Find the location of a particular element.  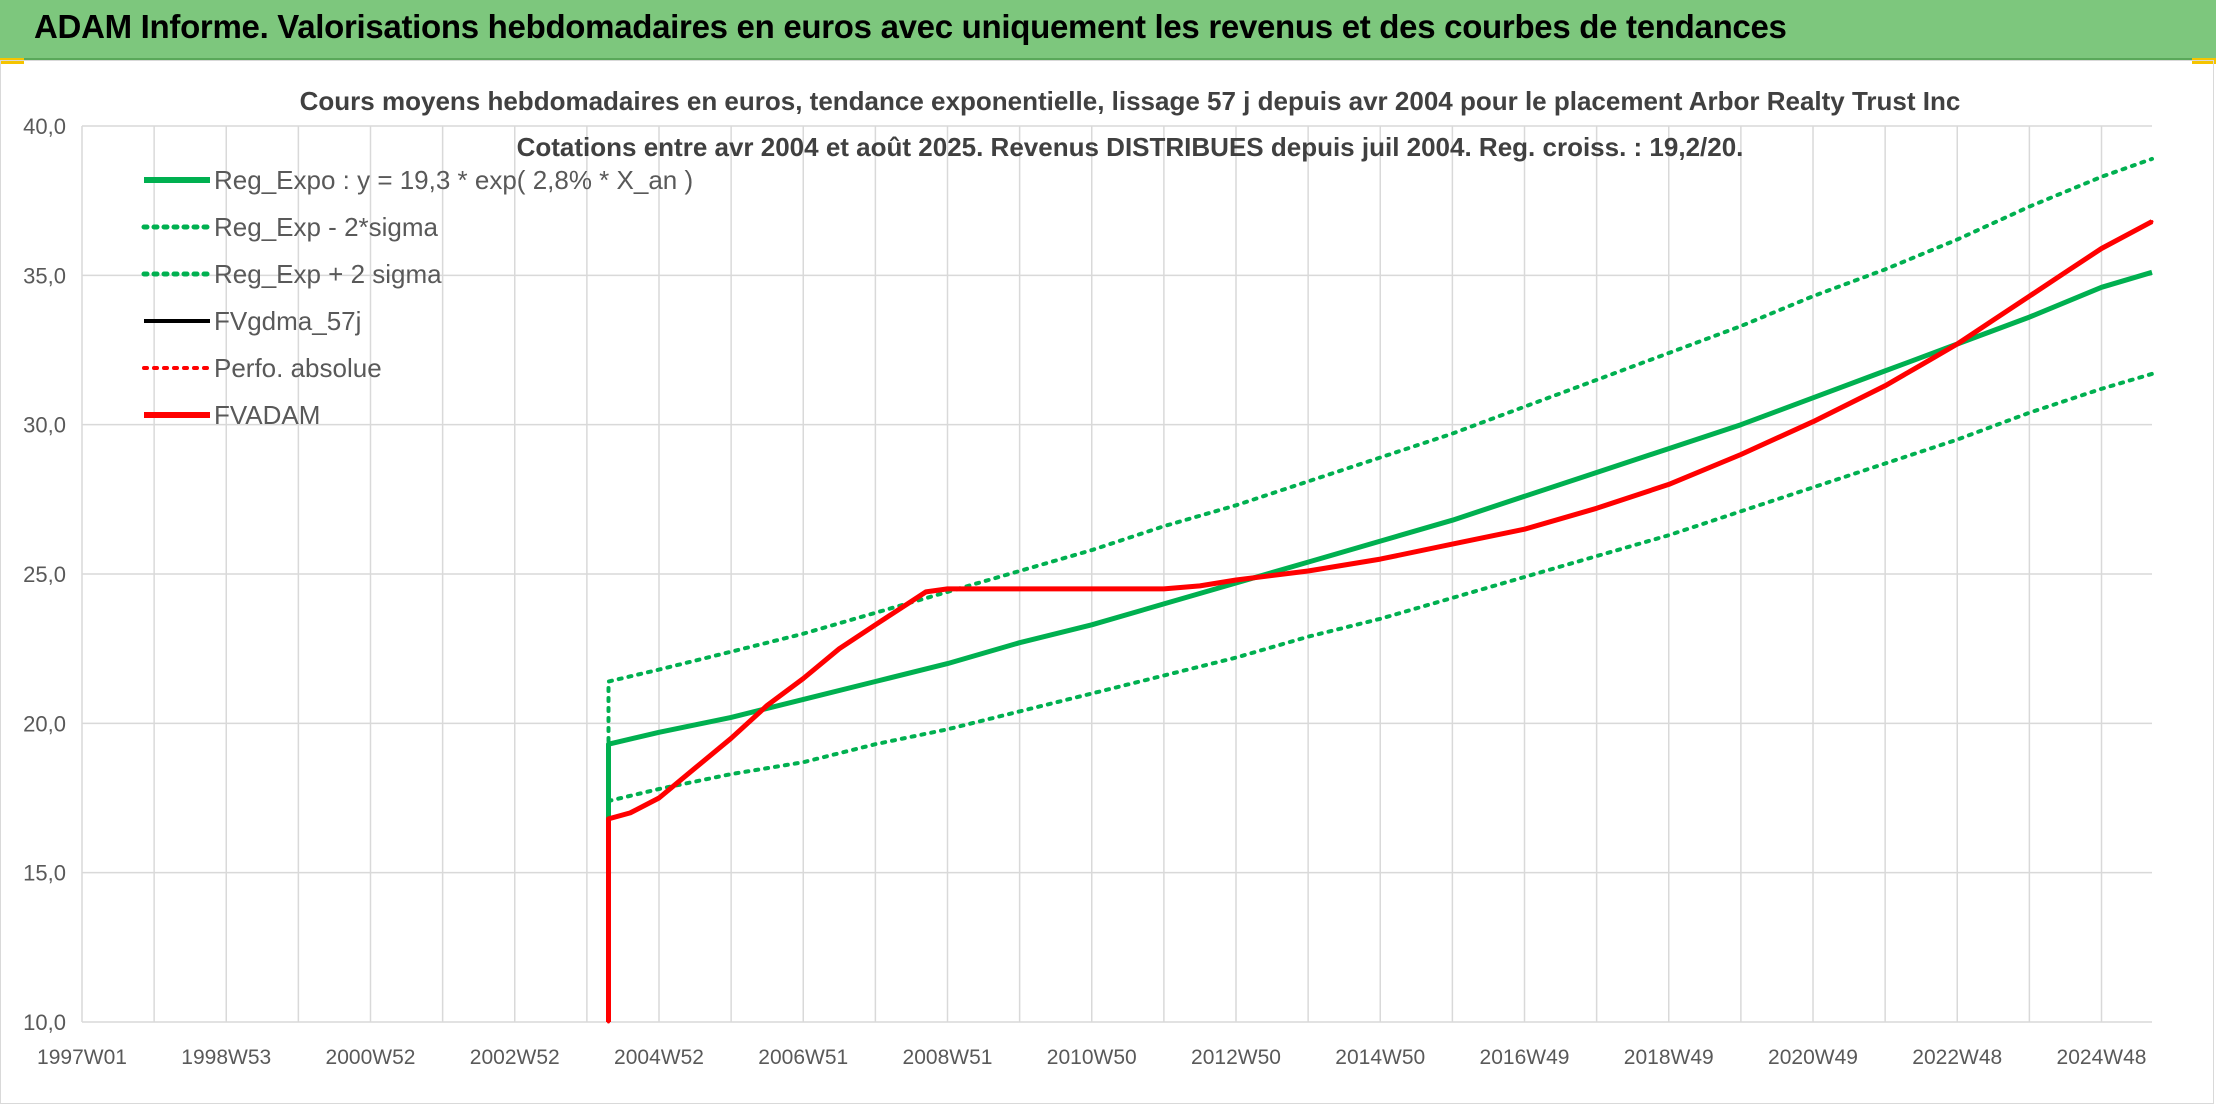

x-tick-label: 2016W49 is located at coordinates (1525, 1057).